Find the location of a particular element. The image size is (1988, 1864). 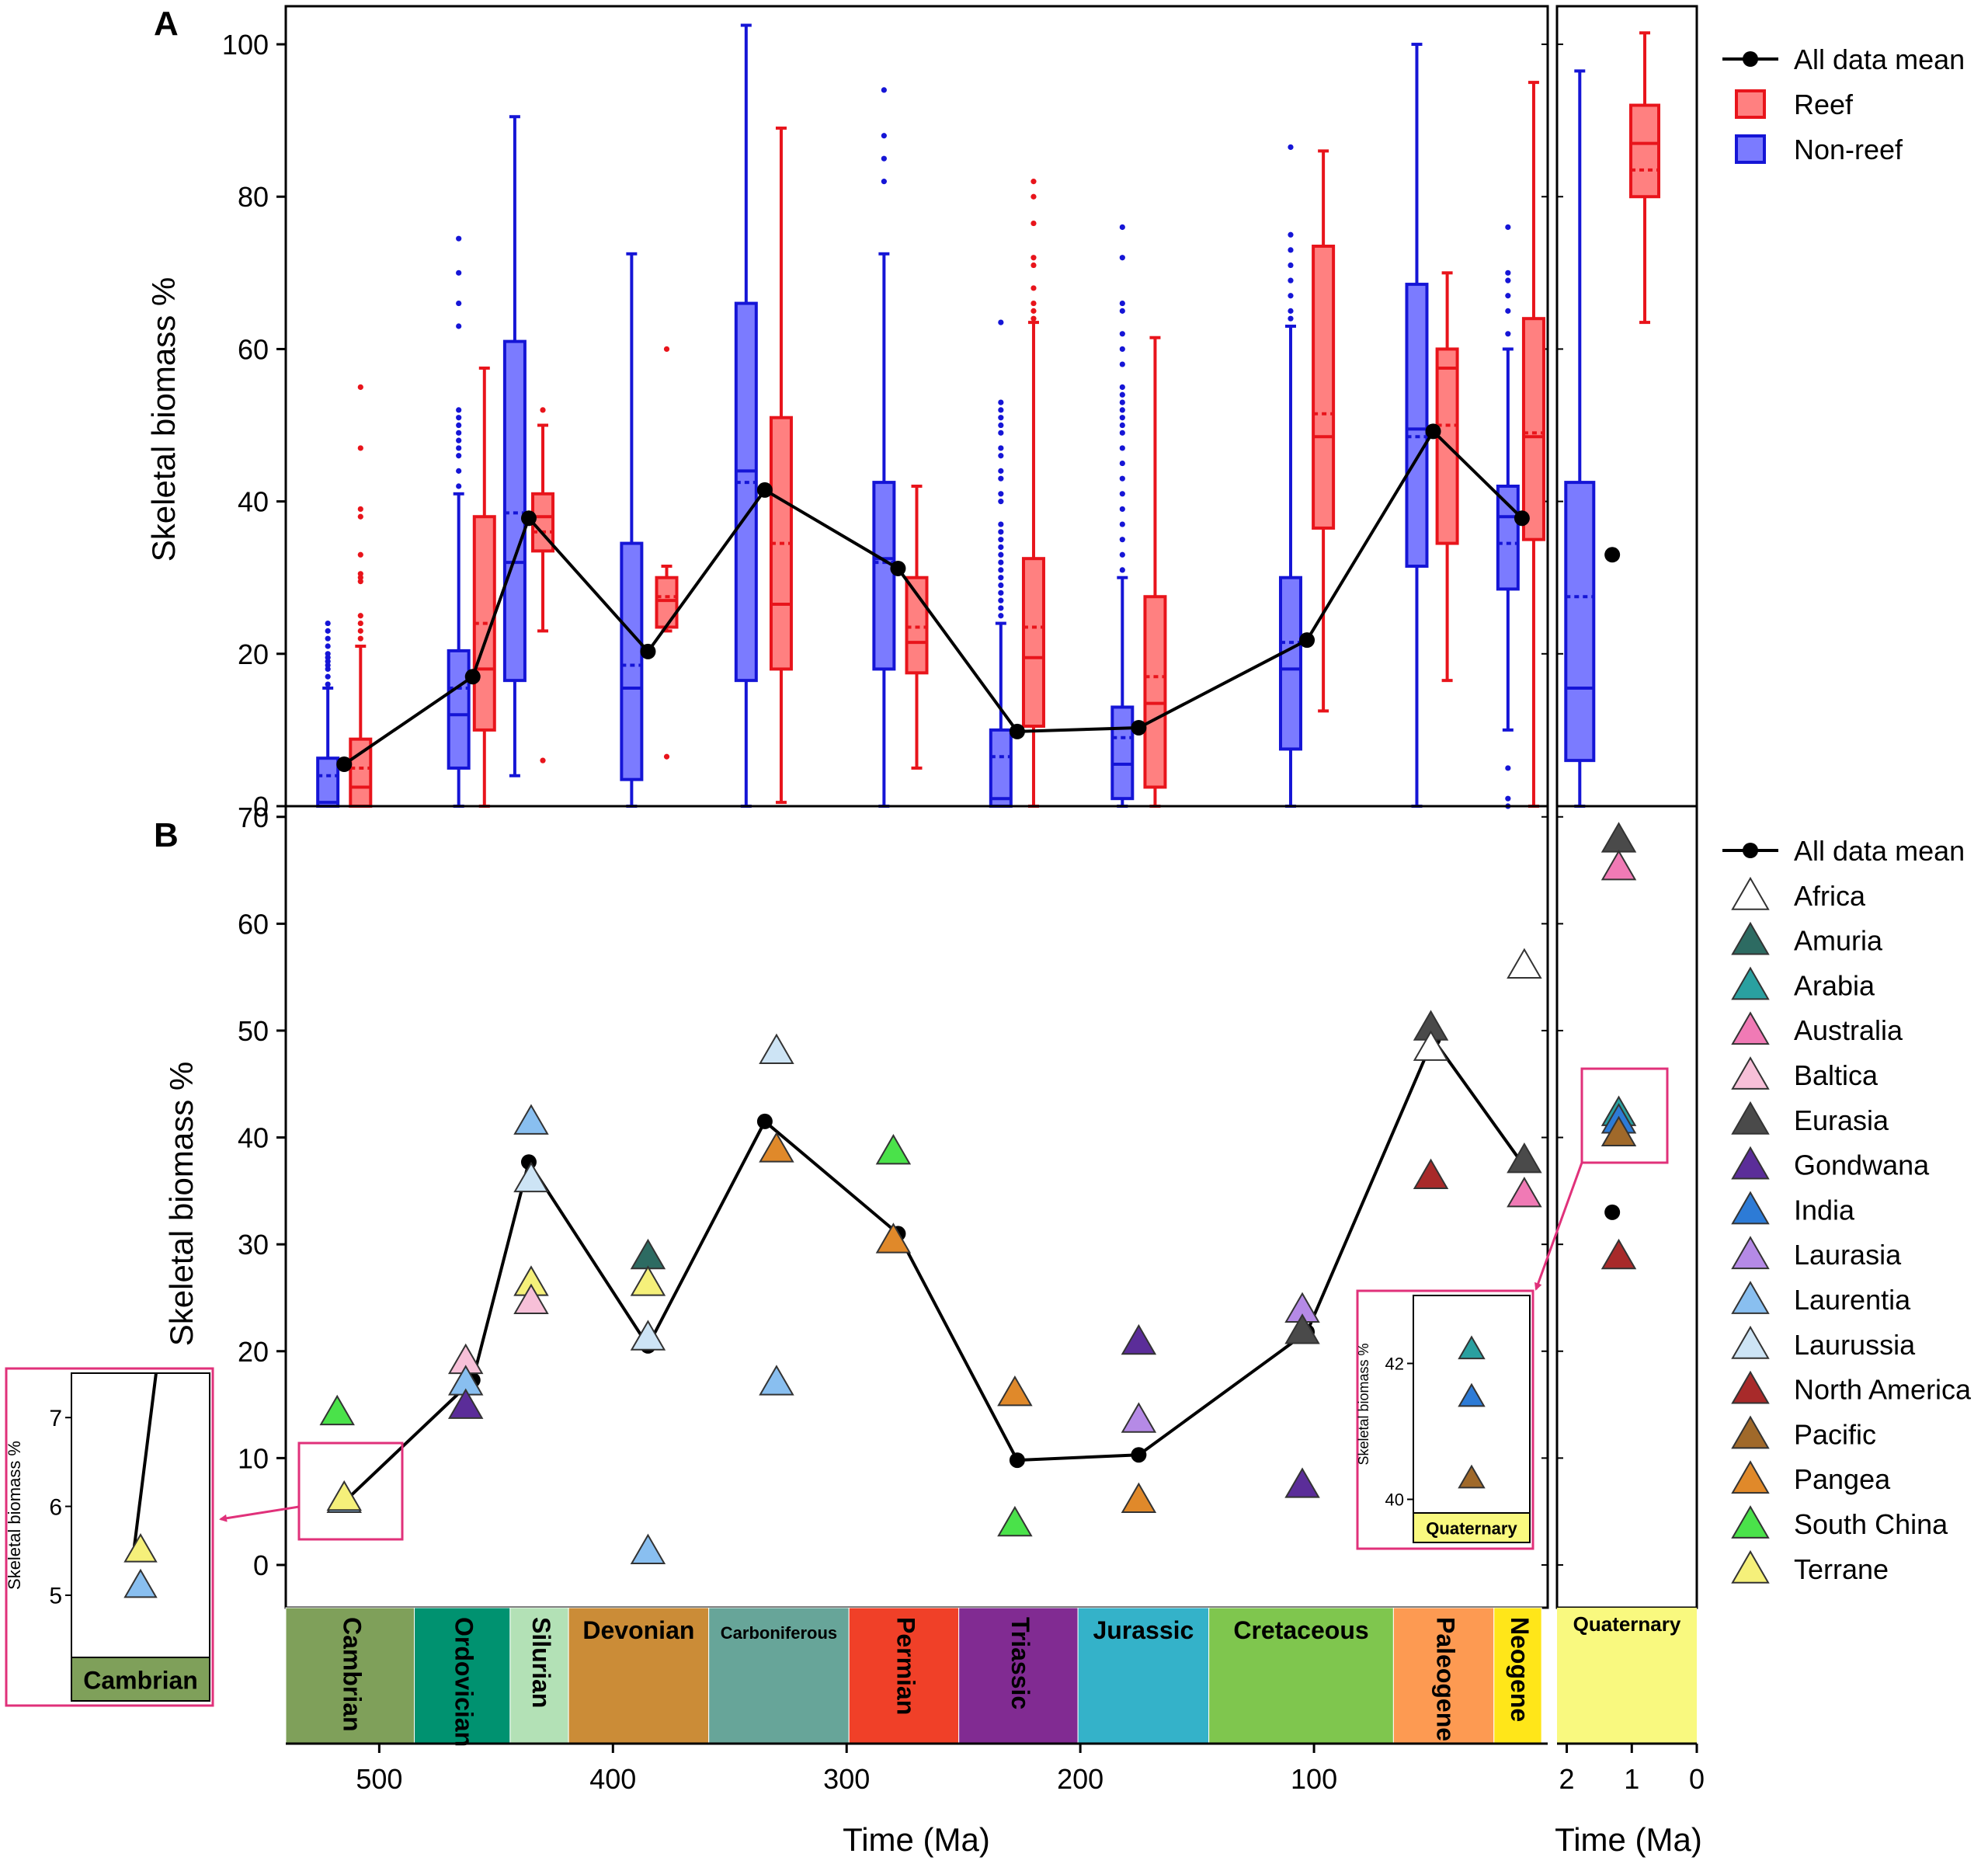

triangle-amuria is located at coordinates (648, 1254).